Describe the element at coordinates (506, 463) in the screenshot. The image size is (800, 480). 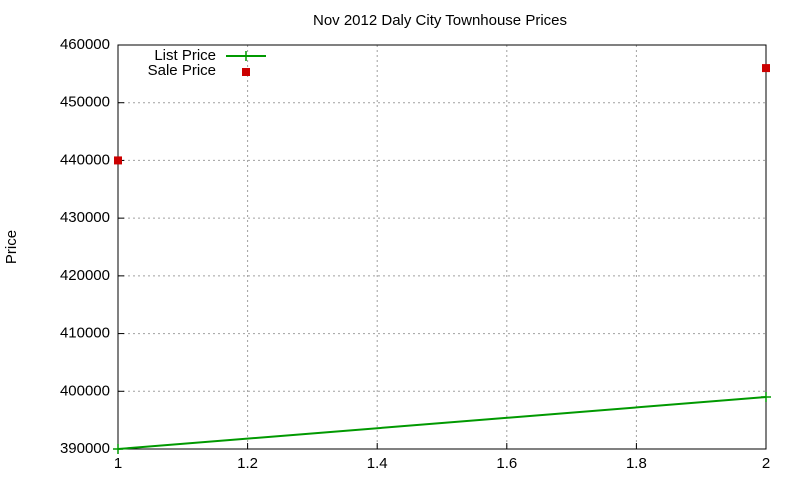
I see `x-tick-label: 1.6` at that location.